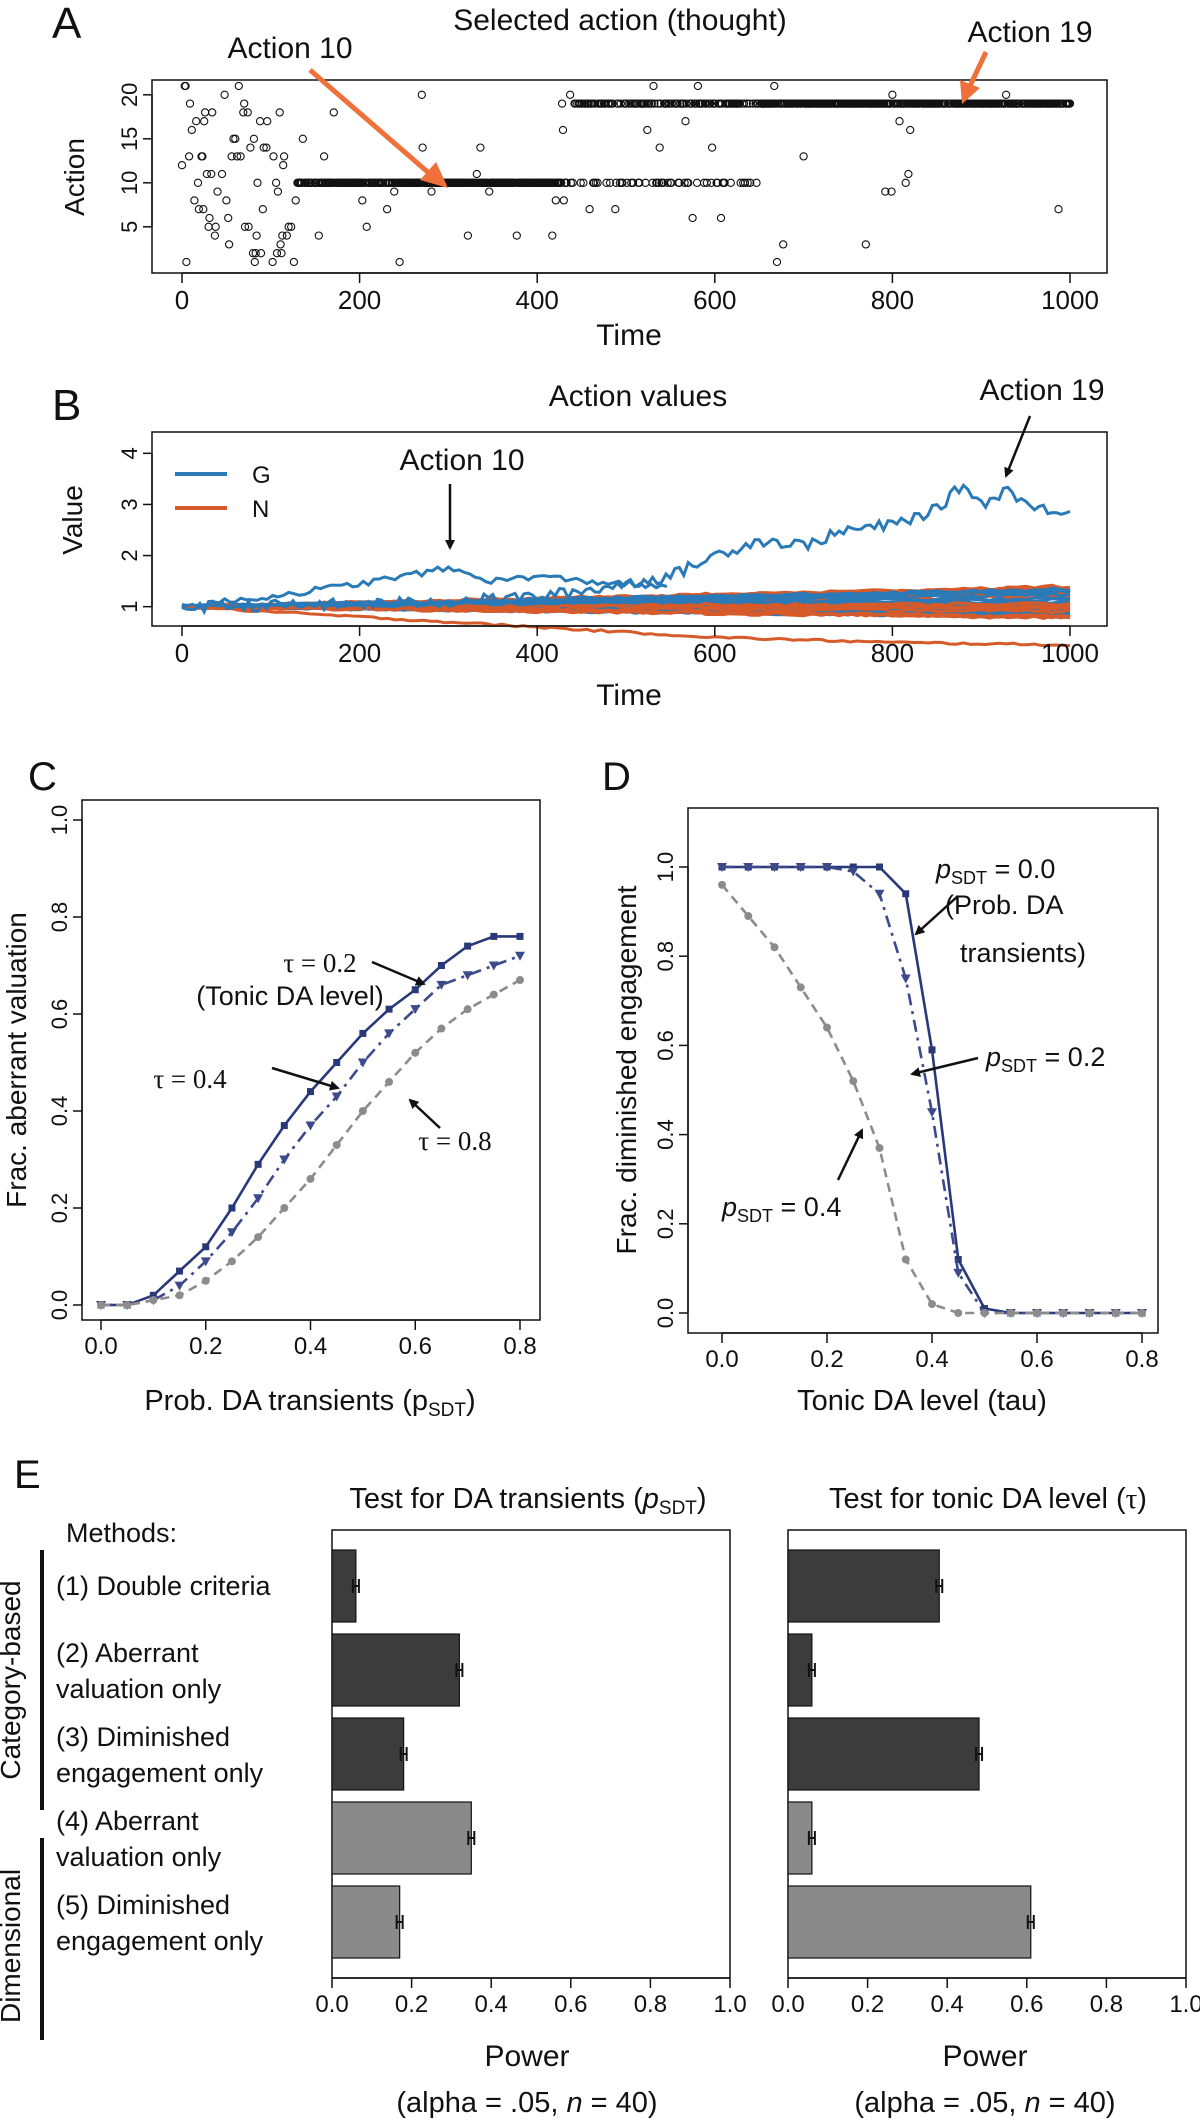 This screenshot has width=1200, height=2123. What do you see at coordinates (182, 653) in the screenshot?
I see `b-x-tick-label: 0` at bounding box center [182, 653].